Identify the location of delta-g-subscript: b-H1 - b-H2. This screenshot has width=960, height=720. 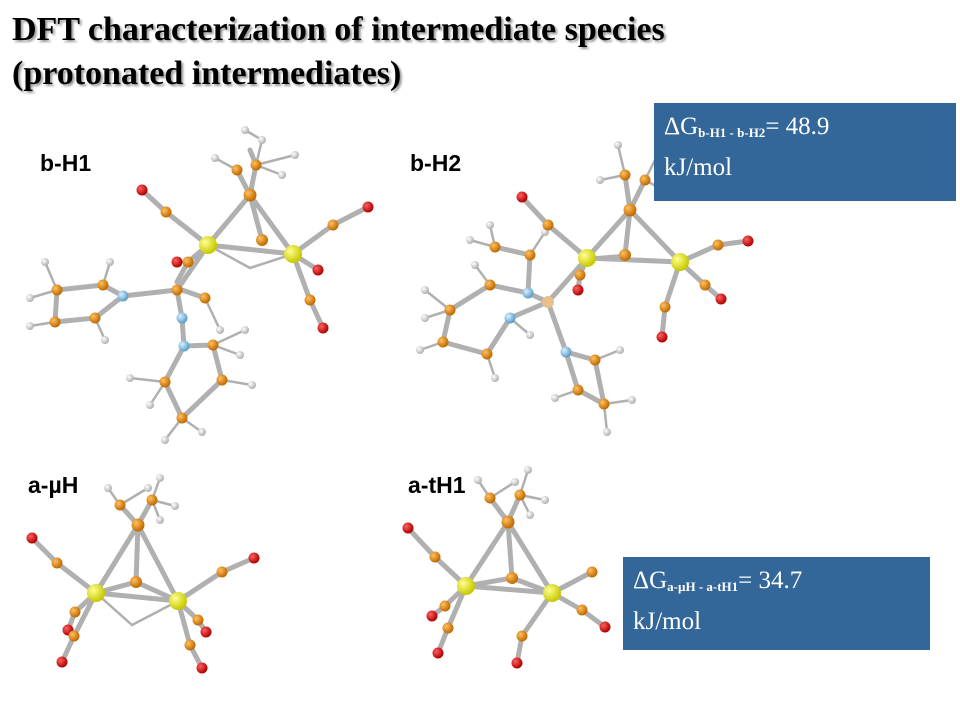
(732, 132).